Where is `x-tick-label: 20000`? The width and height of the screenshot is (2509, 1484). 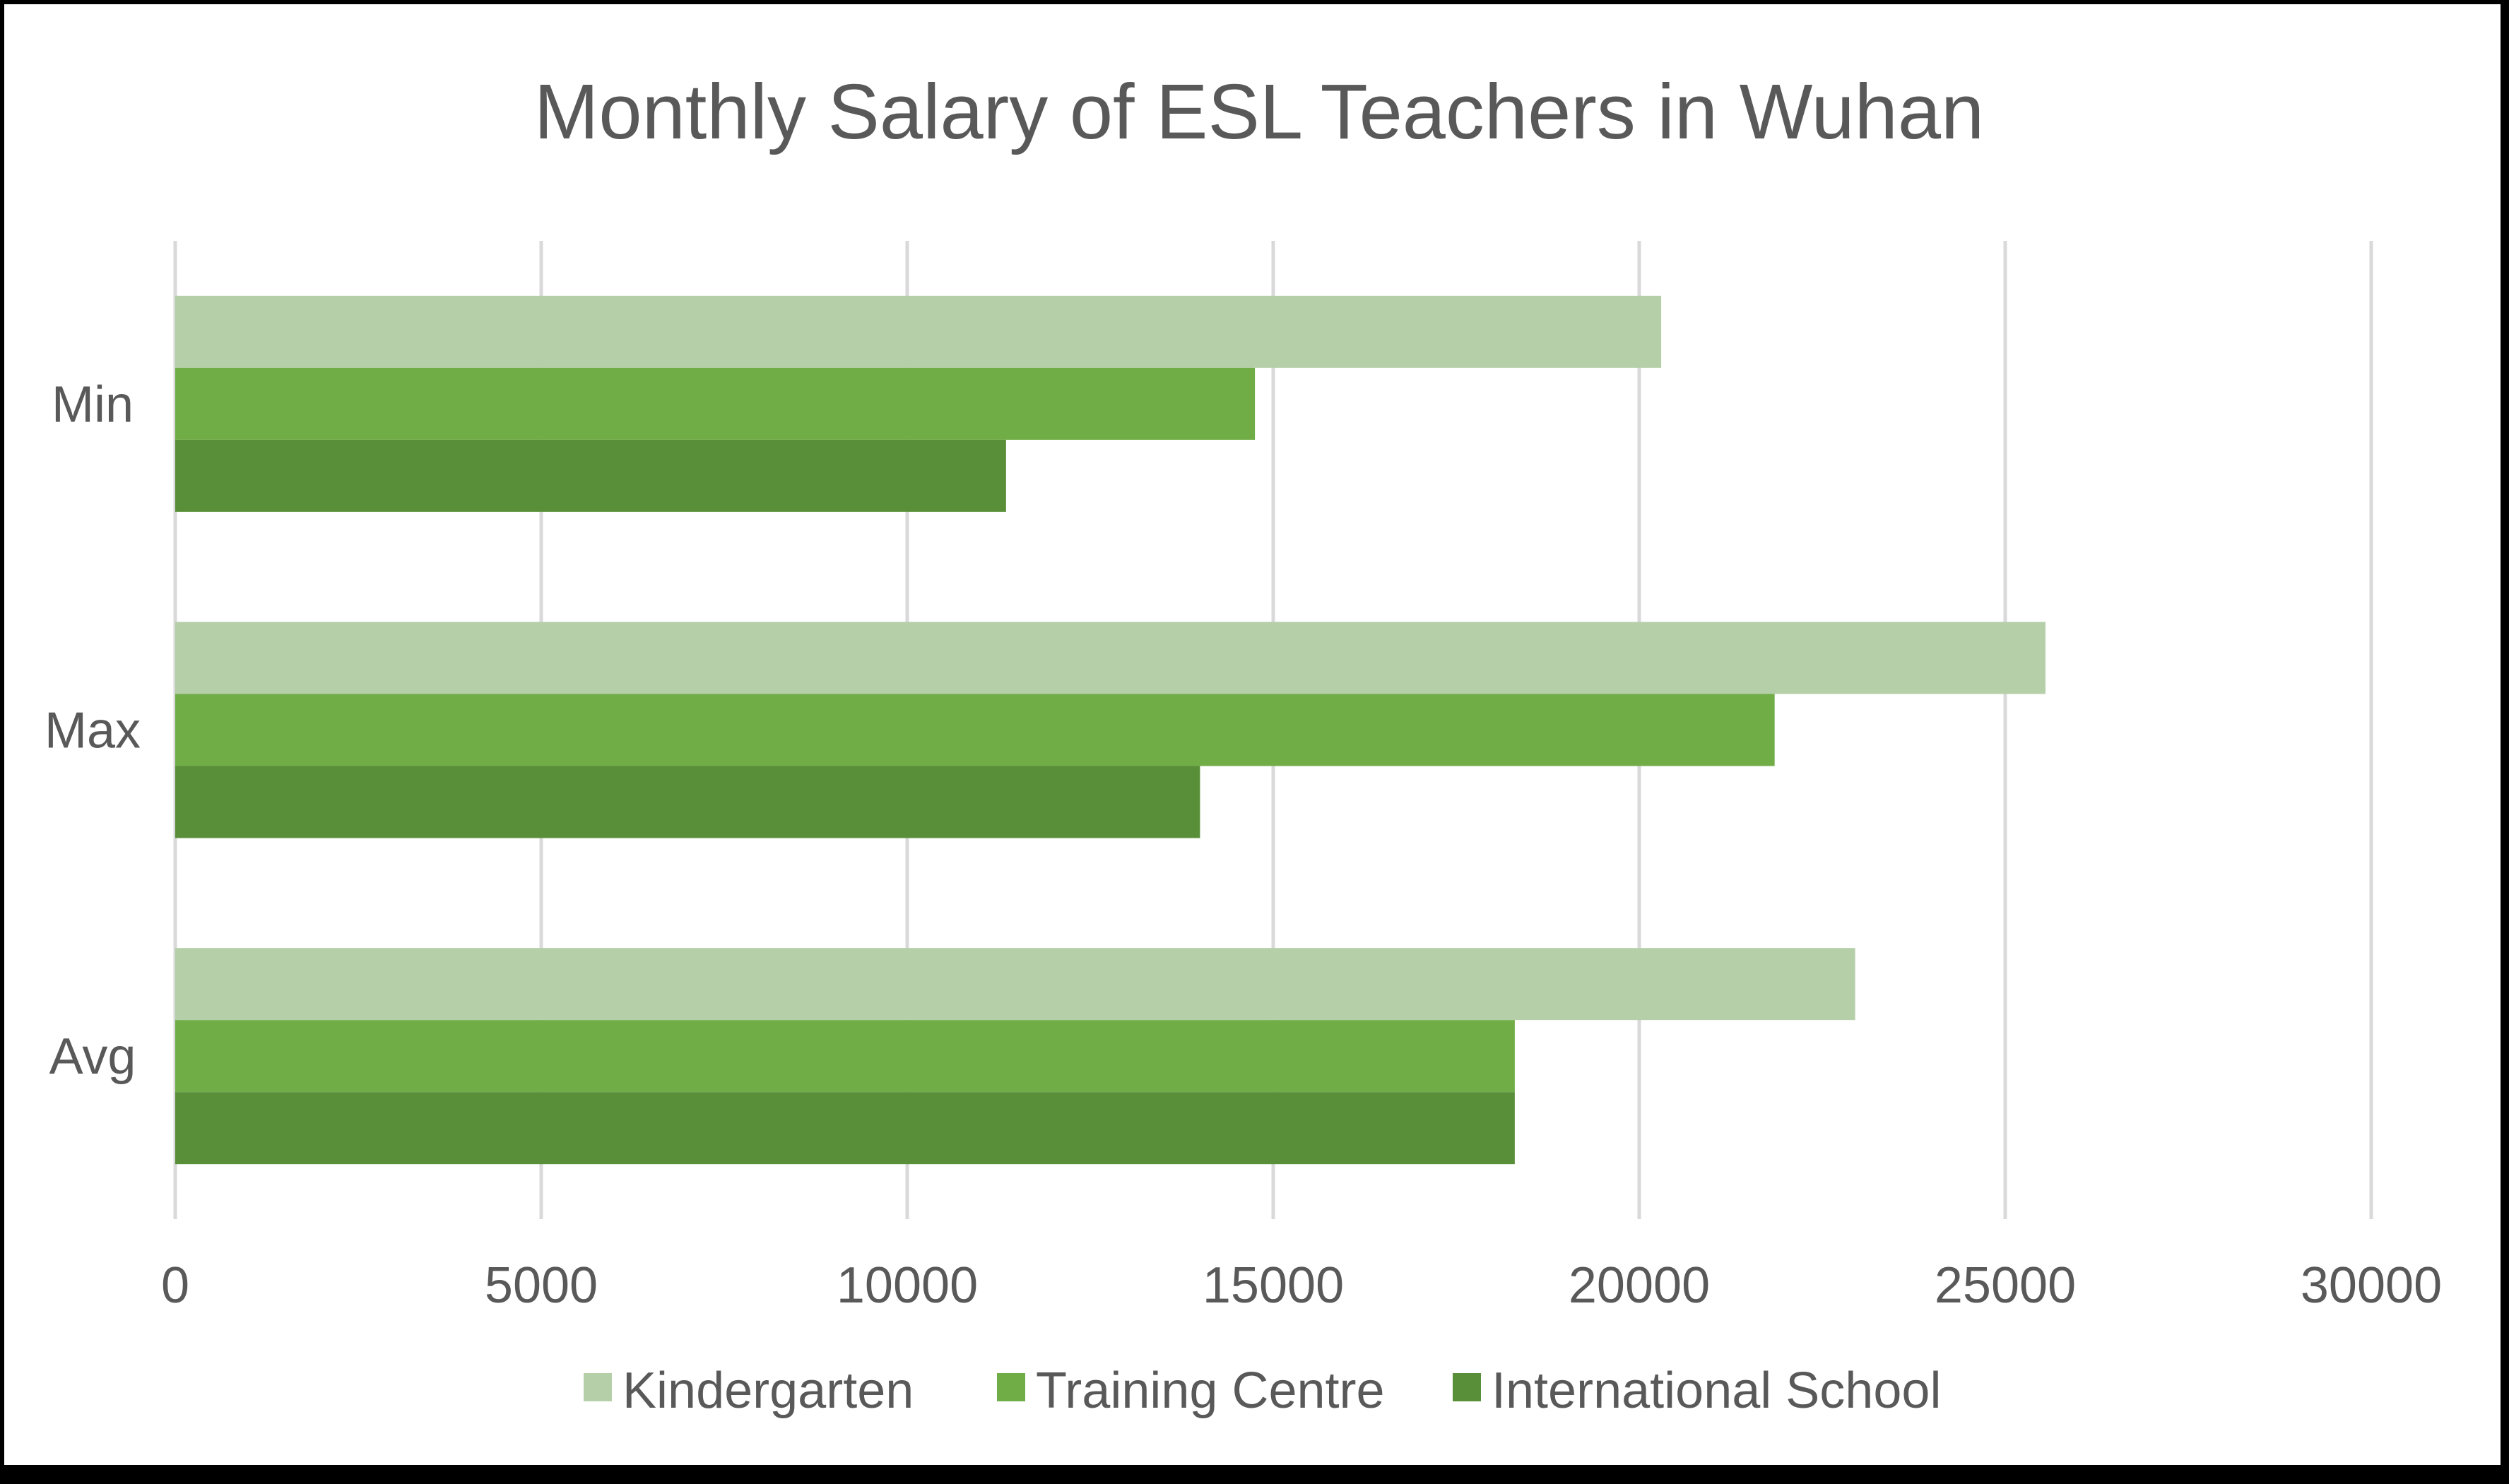 x-tick-label: 20000 is located at coordinates (1639, 1285).